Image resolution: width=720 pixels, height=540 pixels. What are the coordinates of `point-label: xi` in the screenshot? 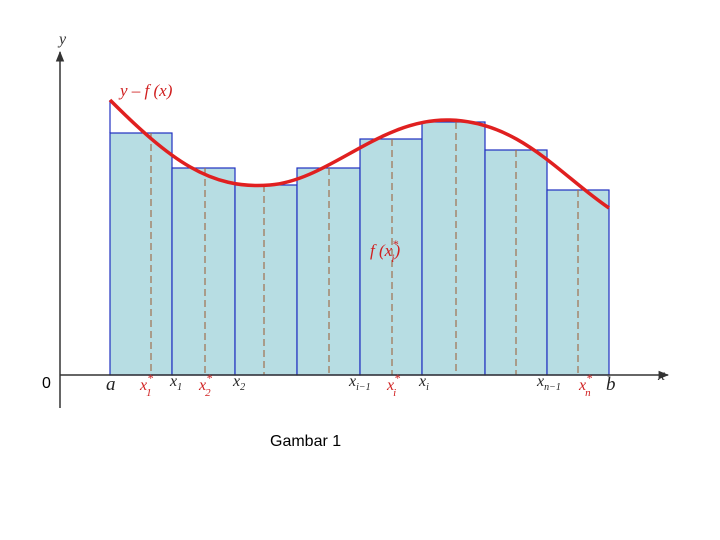 It's located at (423, 383).